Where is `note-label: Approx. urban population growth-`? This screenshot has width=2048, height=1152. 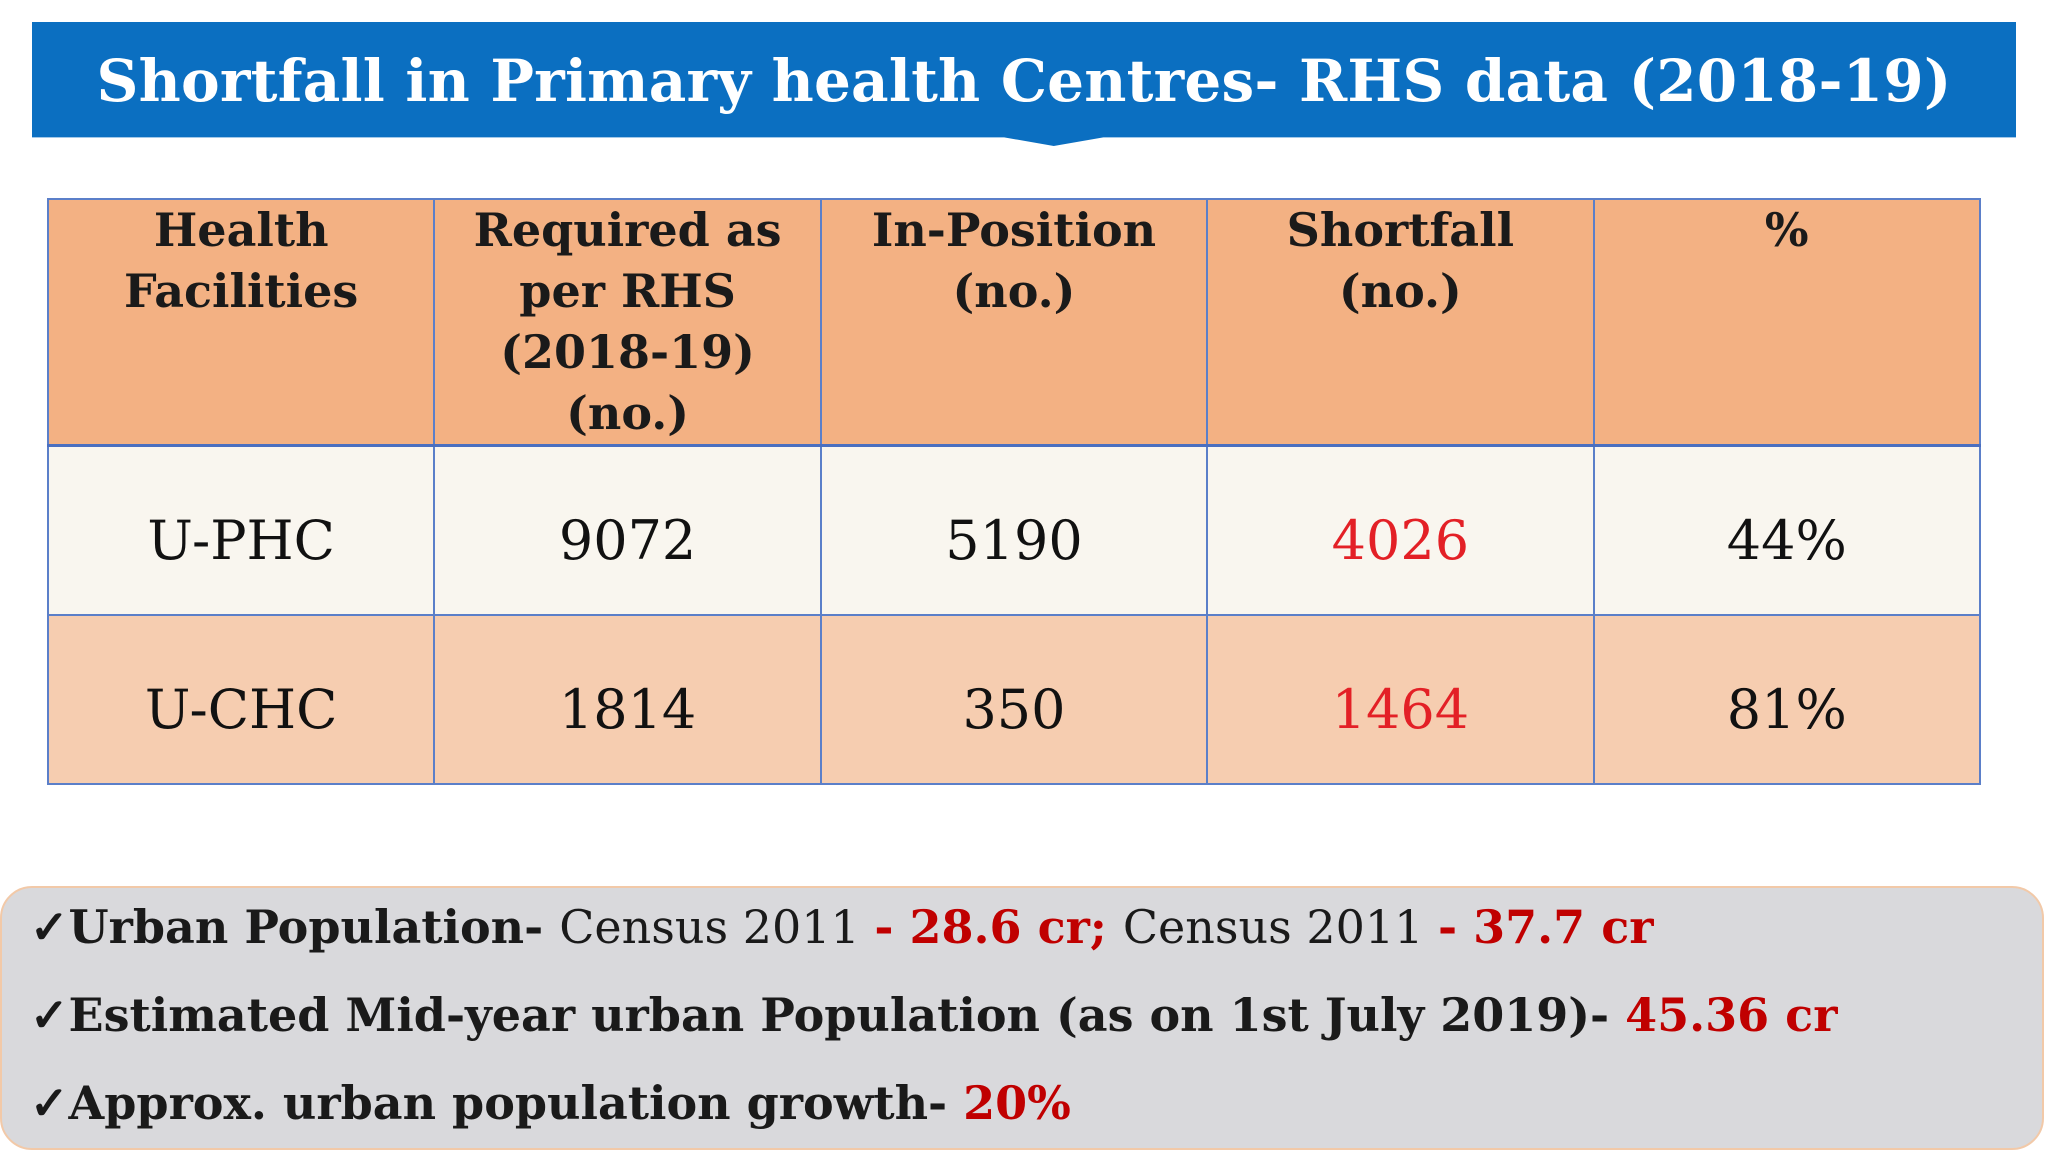 note-label: Approx. urban population growth- is located at coordinates (516, 1103).